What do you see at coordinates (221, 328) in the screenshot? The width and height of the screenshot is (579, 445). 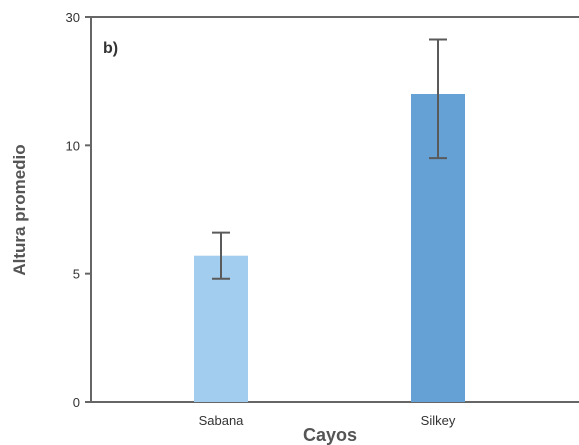 I see `bar-sabana` at bounding box center [221, 328].